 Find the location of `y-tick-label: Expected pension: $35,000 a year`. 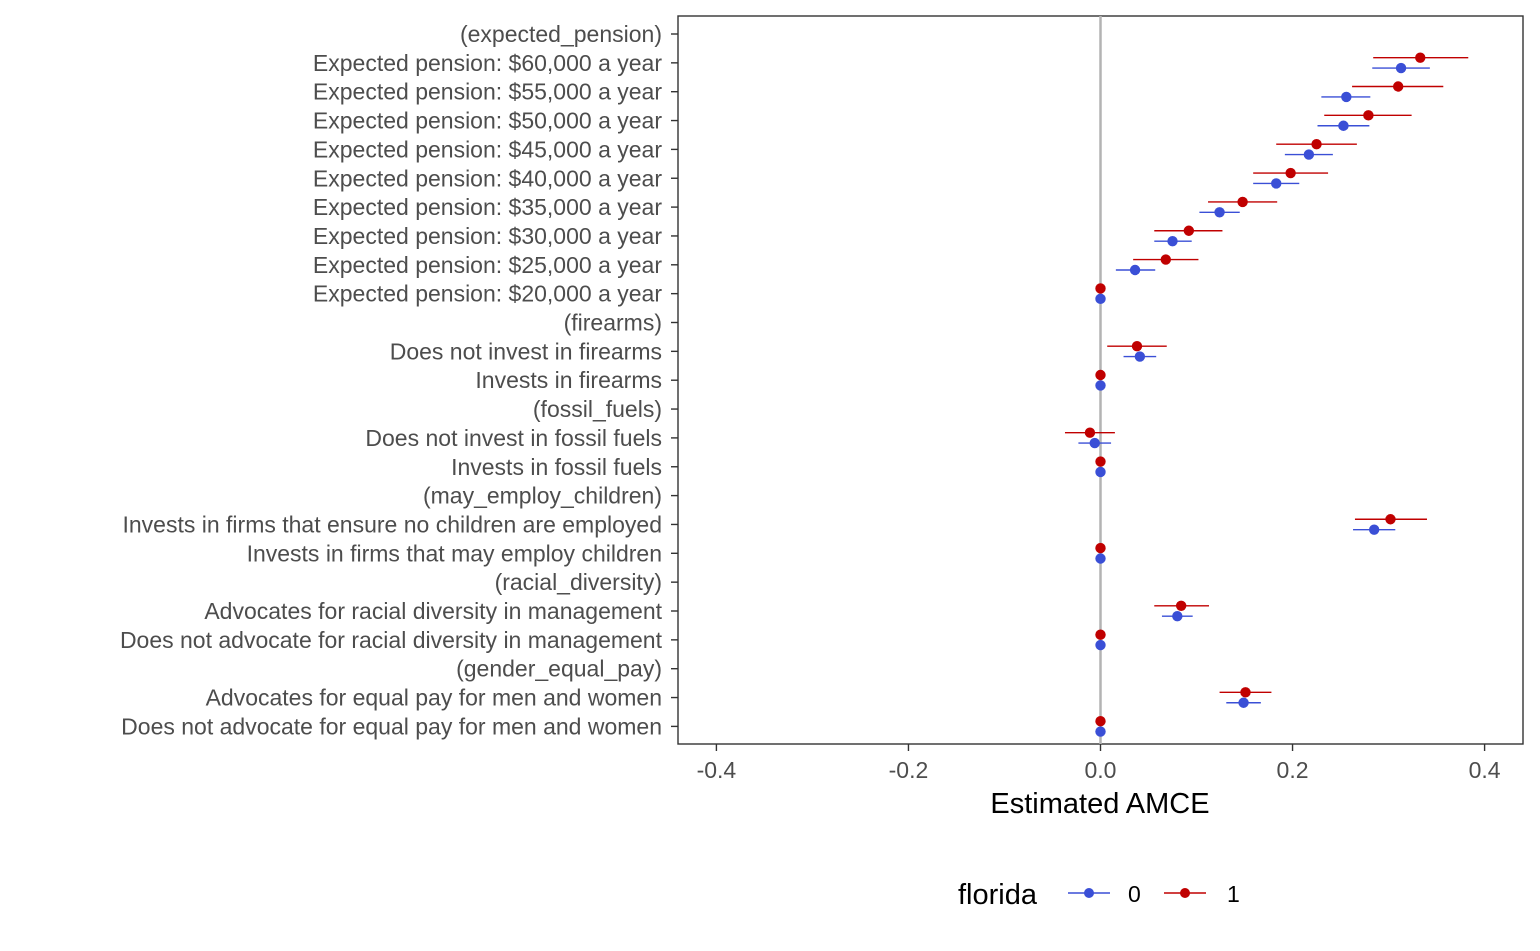

y-tick-label: Expected pension: $35,000 a year is located at coordinates (487, 207).